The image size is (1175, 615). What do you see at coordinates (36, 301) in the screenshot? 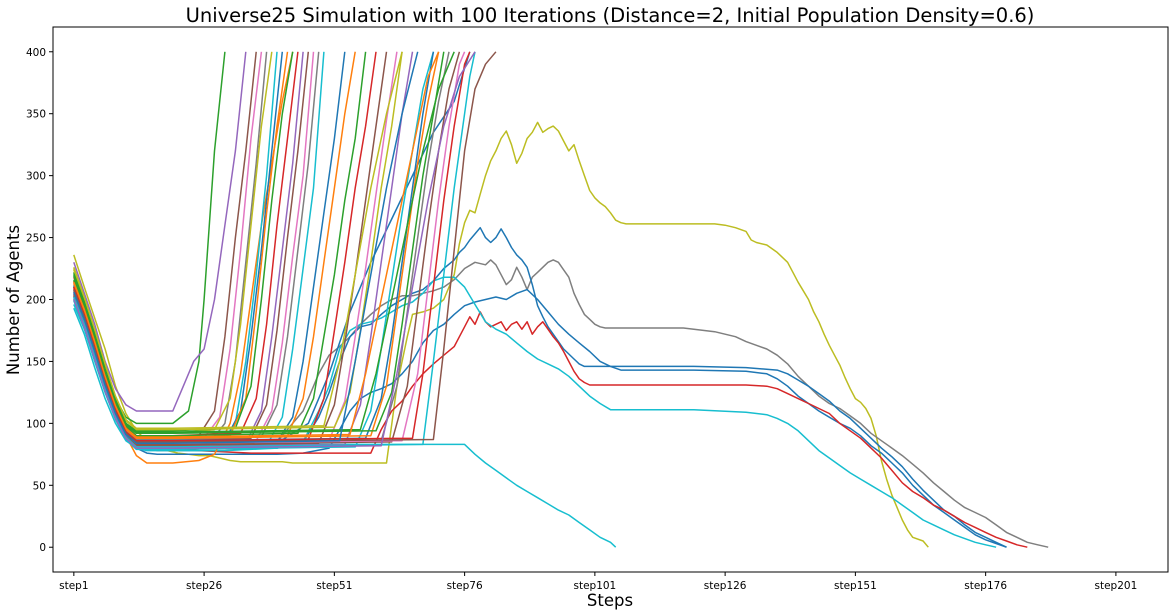
I see `y-tick-label: 200` at bounding box center [36, 301].